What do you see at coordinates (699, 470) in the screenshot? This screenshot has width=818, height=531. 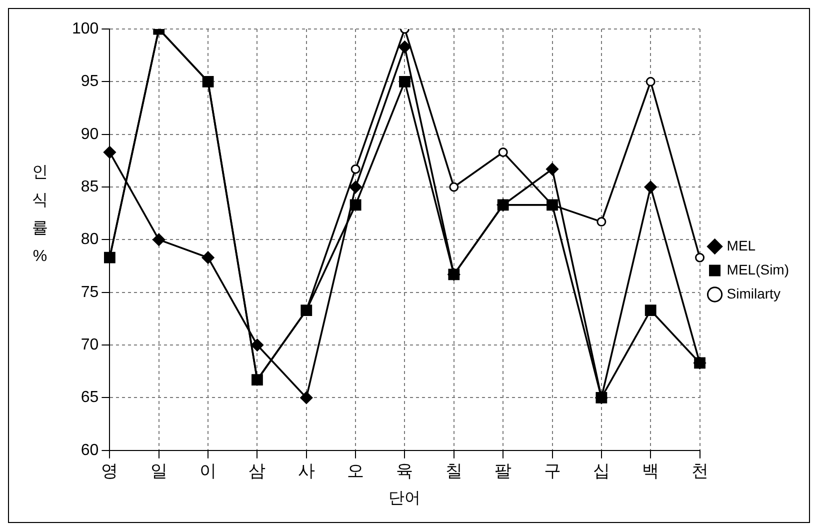 I see `x-tick-label: 천` at bounding box center [699, 470].